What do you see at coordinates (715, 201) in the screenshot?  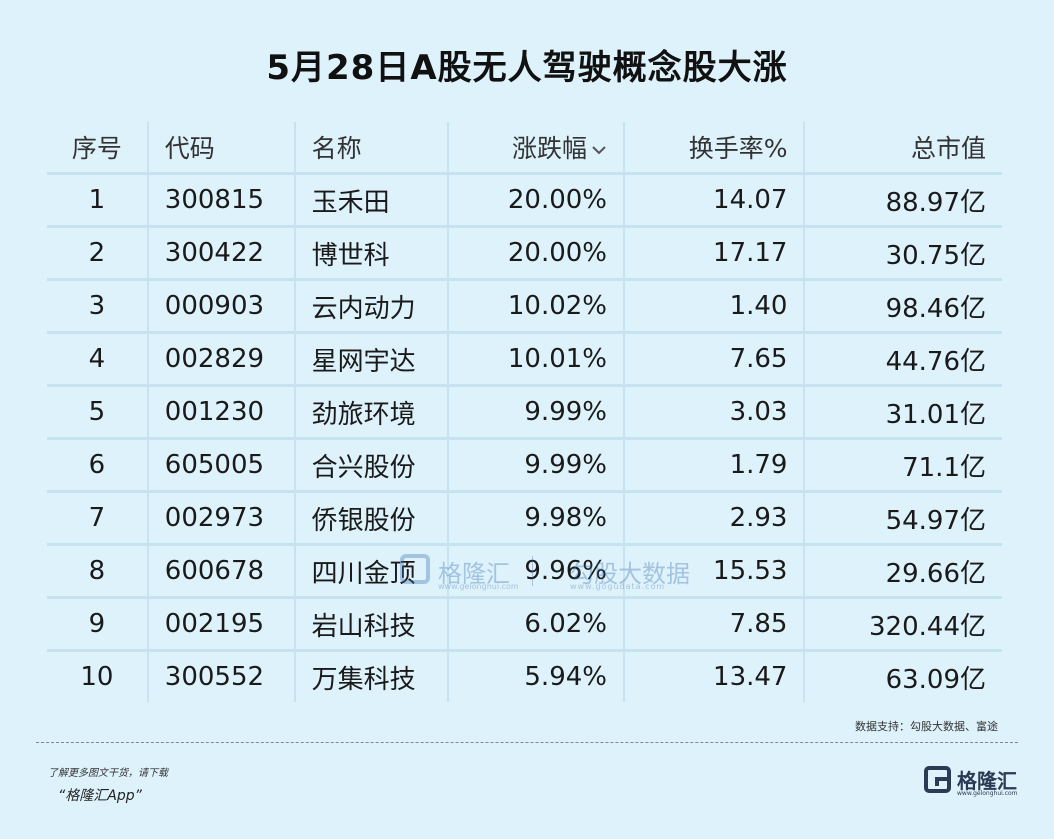 I see `cell-turnover: 14.07` at bounding box center [715, 201].